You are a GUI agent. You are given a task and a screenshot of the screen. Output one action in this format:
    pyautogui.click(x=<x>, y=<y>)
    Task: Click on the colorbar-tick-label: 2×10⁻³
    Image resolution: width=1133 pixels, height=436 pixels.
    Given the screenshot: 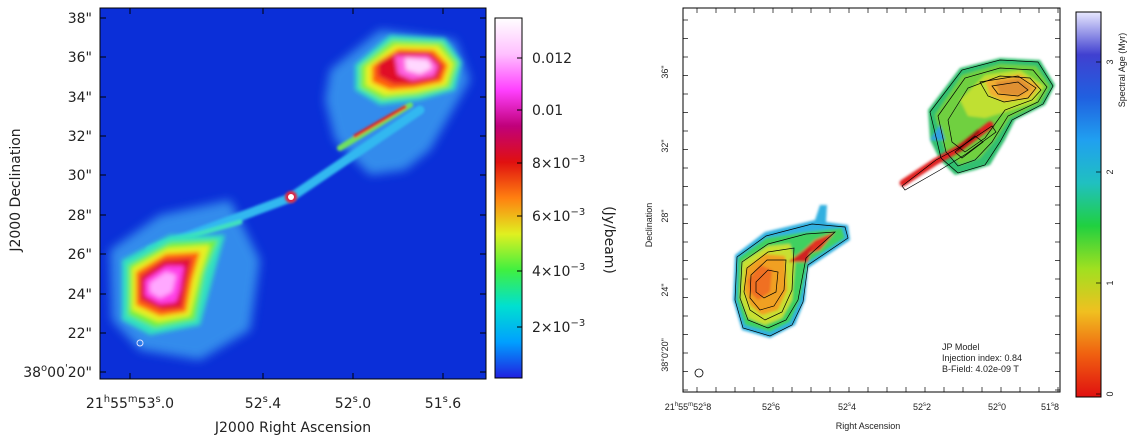 What is the action you would take?
    pyautogui.click(x=558, y=327)
    